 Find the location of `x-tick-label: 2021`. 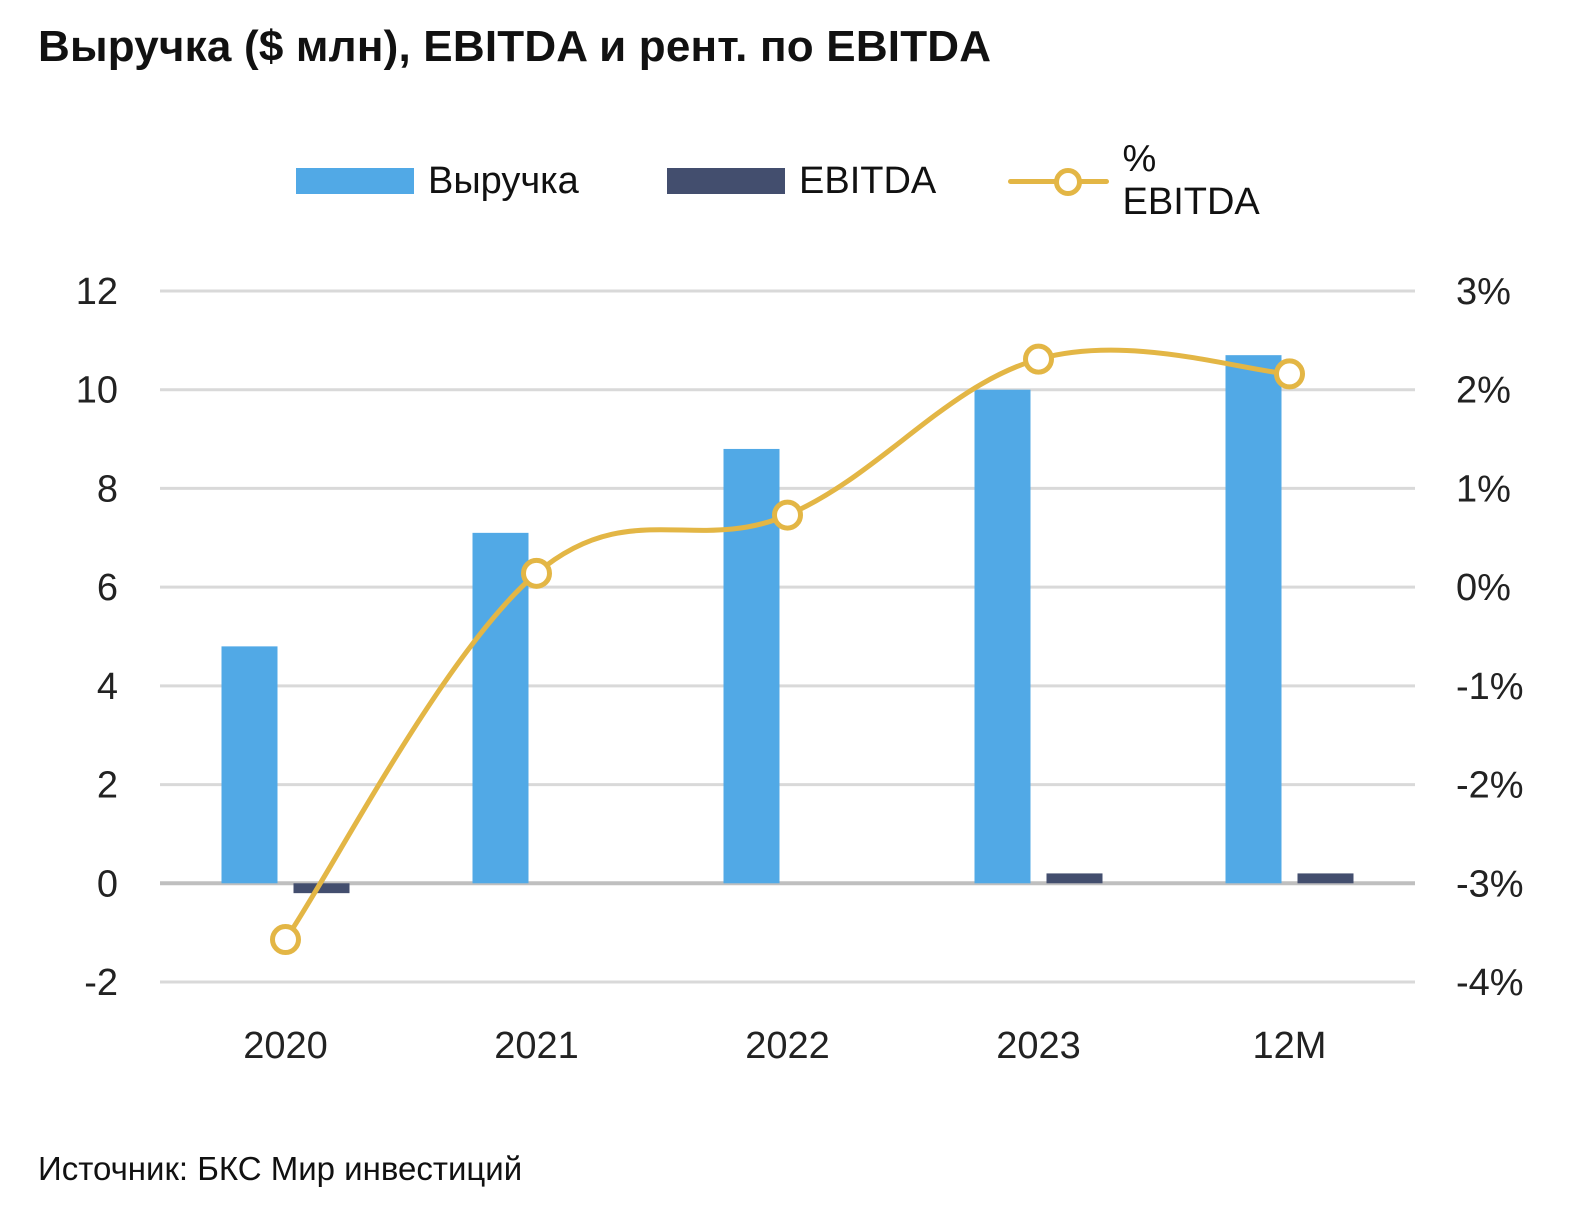

x-tick-label: 2021 is located at coordinates (536, 1046).